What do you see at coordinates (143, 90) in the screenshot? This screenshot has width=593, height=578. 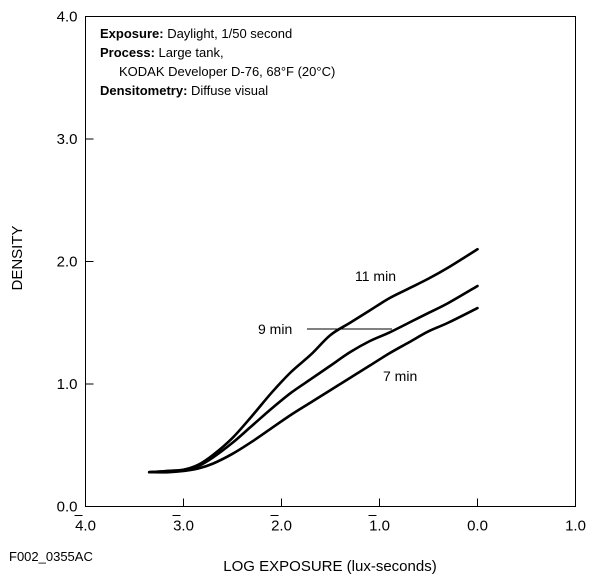 I see `densitometry-note-label: Densitometry:` at bounding box center [143, 90].